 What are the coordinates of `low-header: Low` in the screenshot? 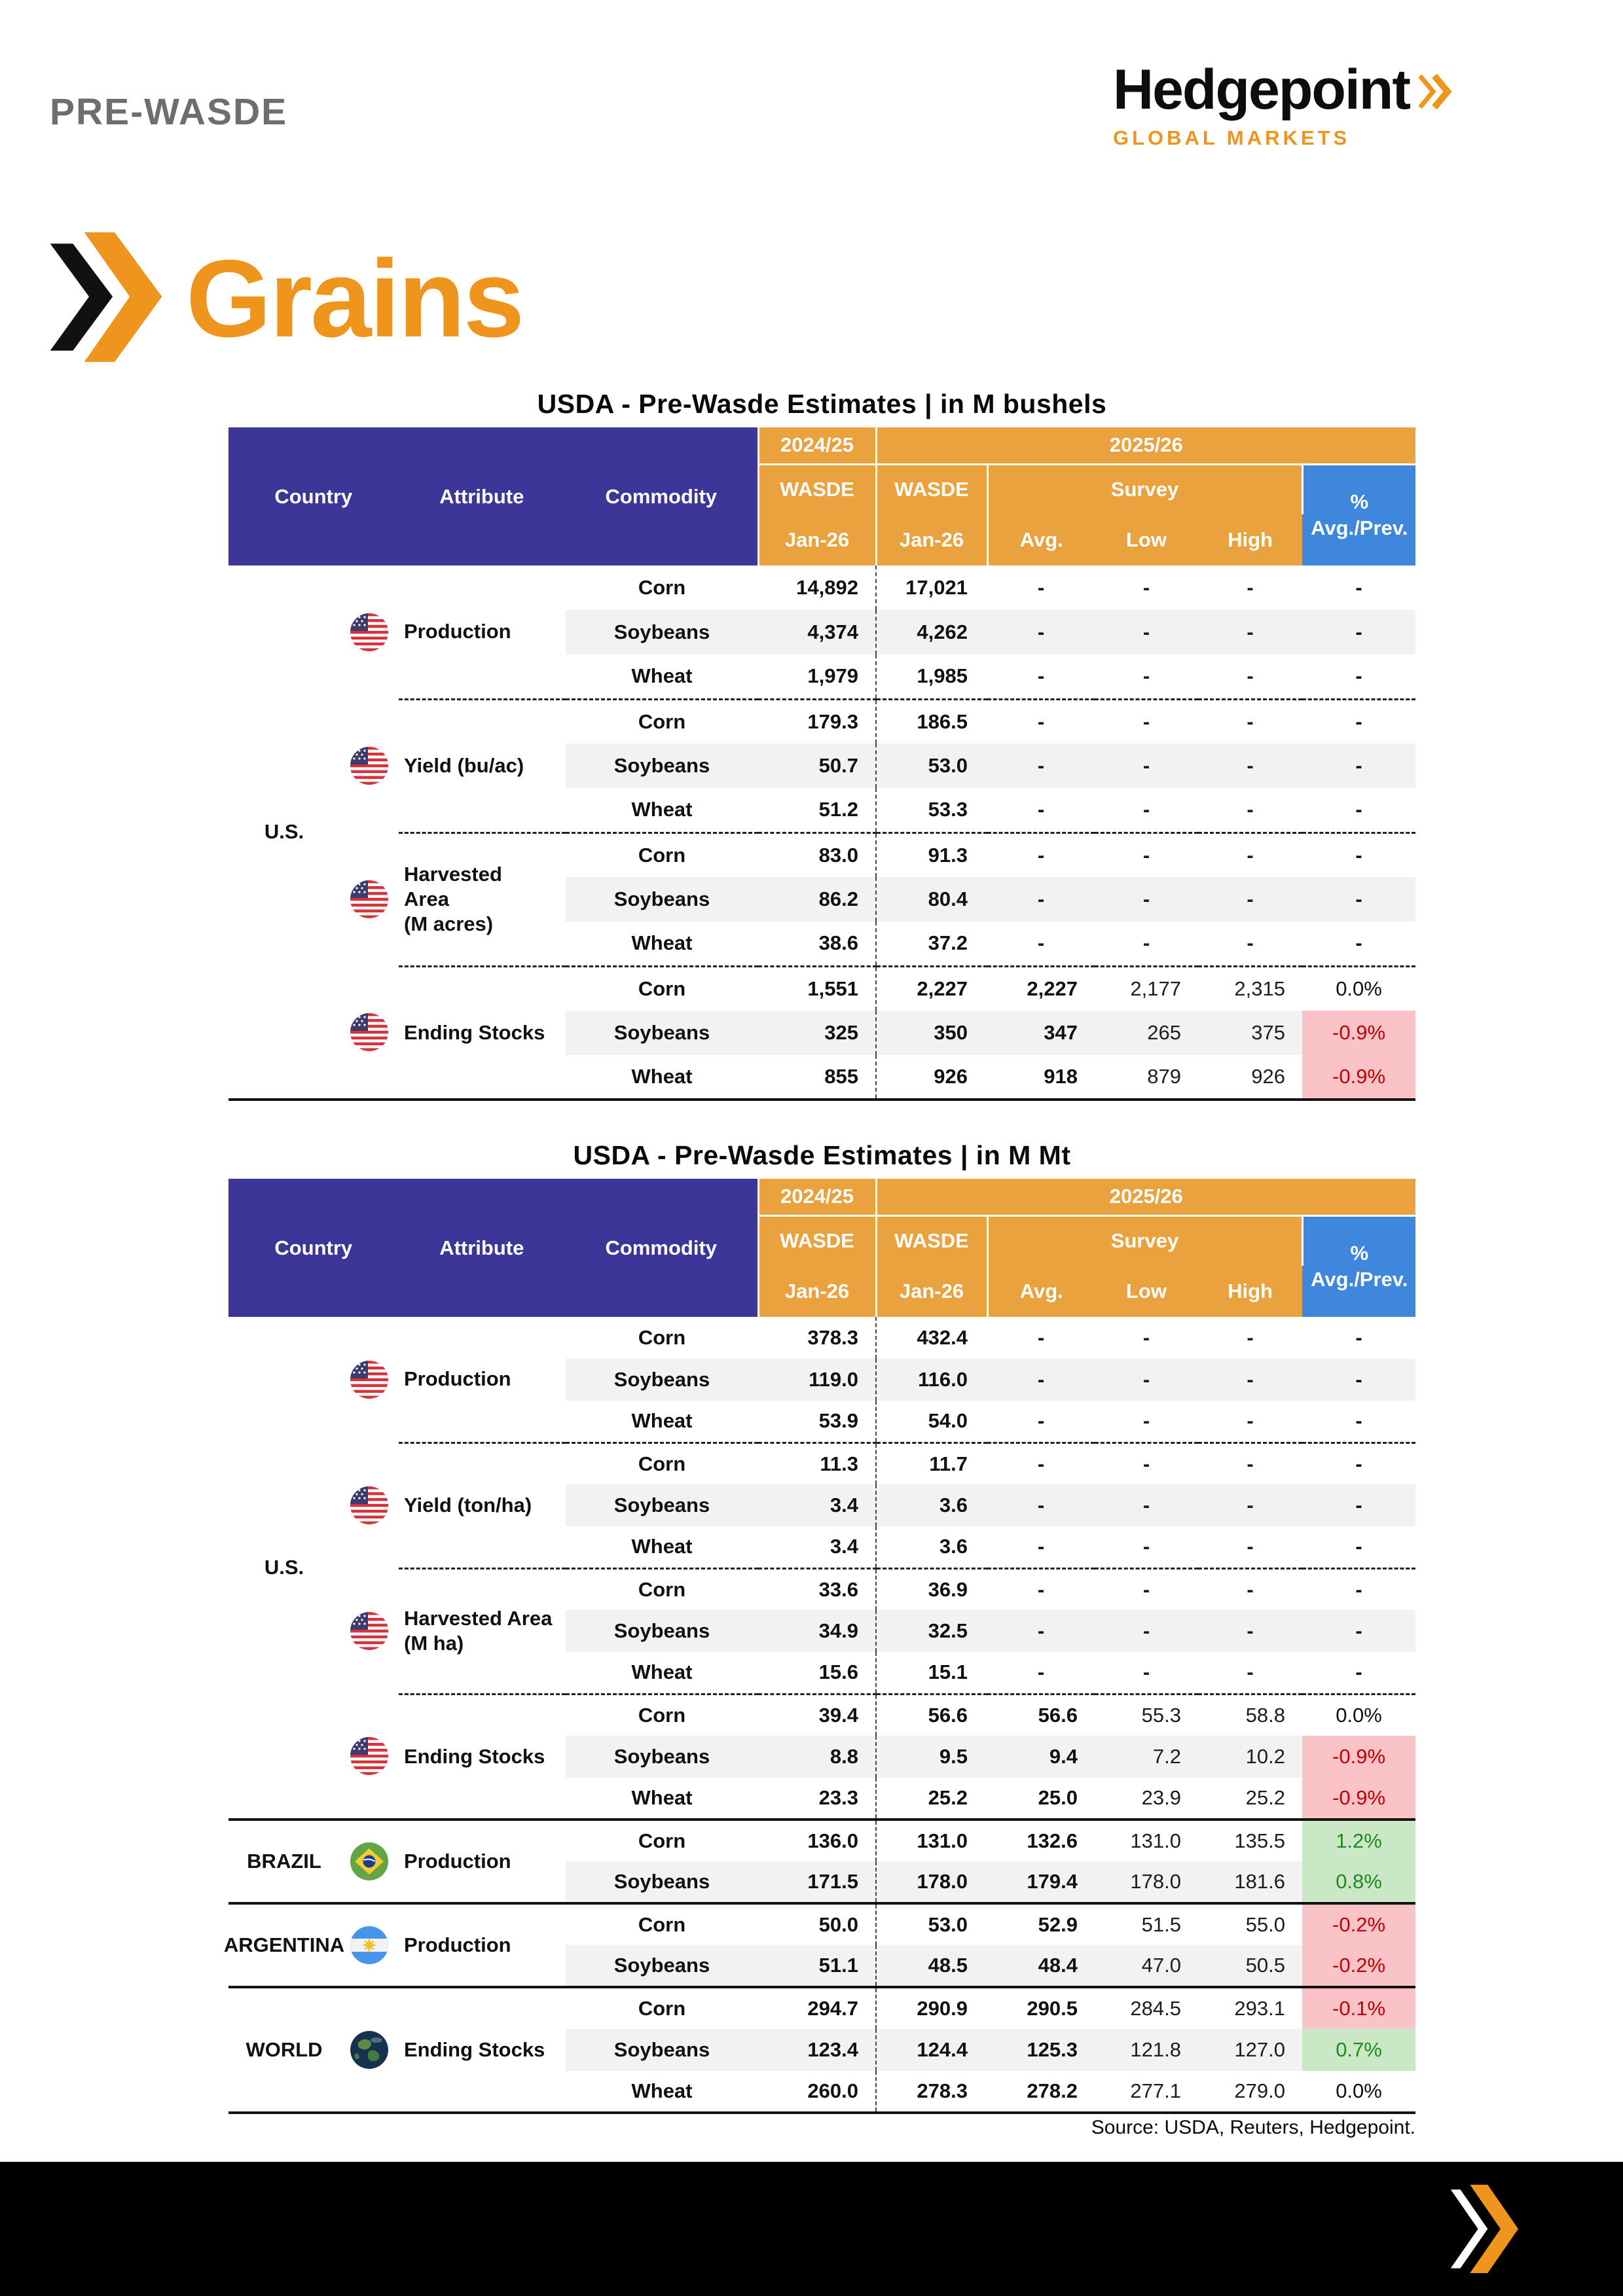 It's located at (1146, 539).